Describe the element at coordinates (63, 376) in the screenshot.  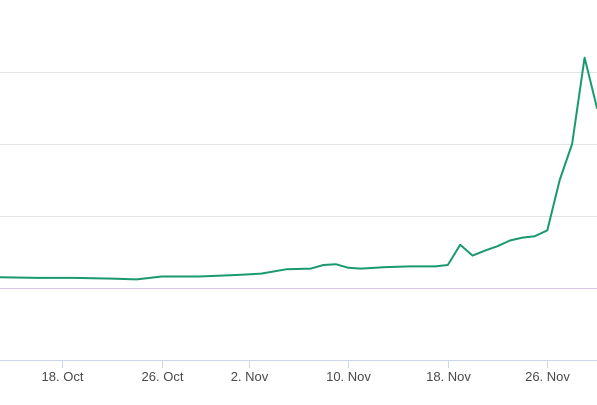
I see `x-tick-label: 18. Oct` at that location.